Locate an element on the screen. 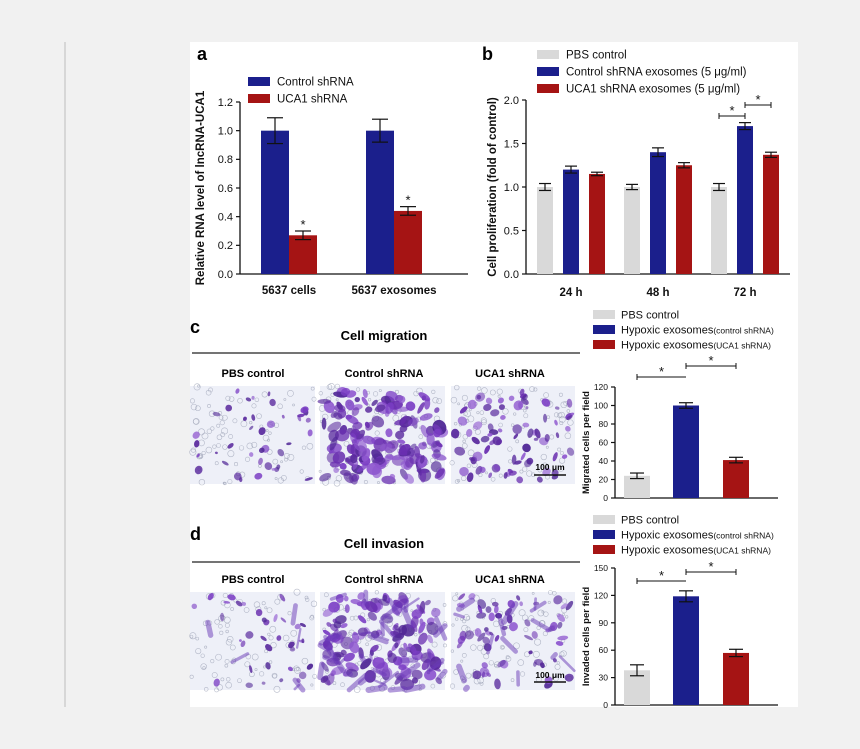 The width and height of the screenshot is (860, 749). y-tick-label: 90 is located at coordinates (604, 623).